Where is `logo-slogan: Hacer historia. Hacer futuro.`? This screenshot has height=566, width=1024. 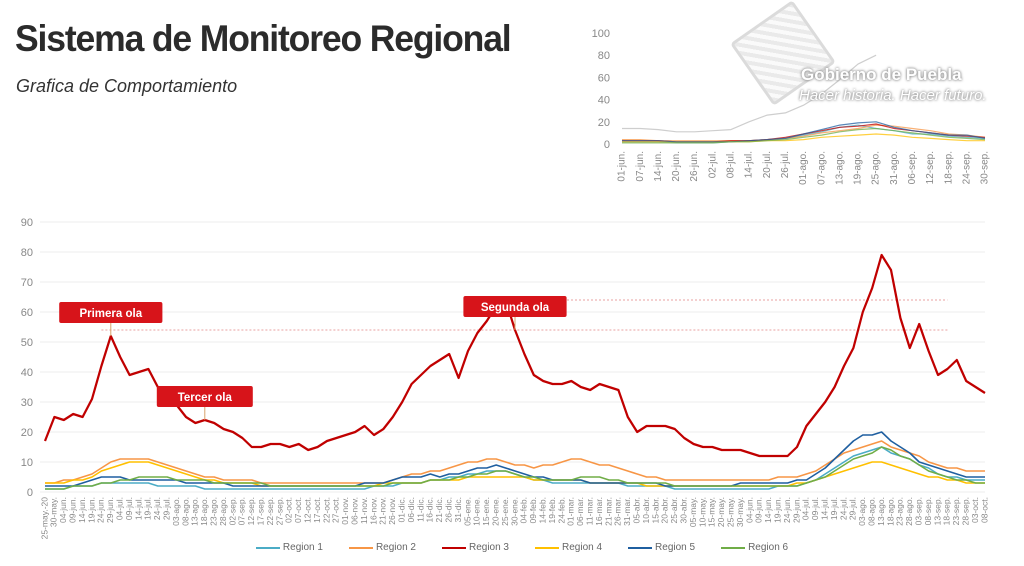
logo-slogan: Hacer historia. Hacer futuro. is located at coordinates (893, 95).